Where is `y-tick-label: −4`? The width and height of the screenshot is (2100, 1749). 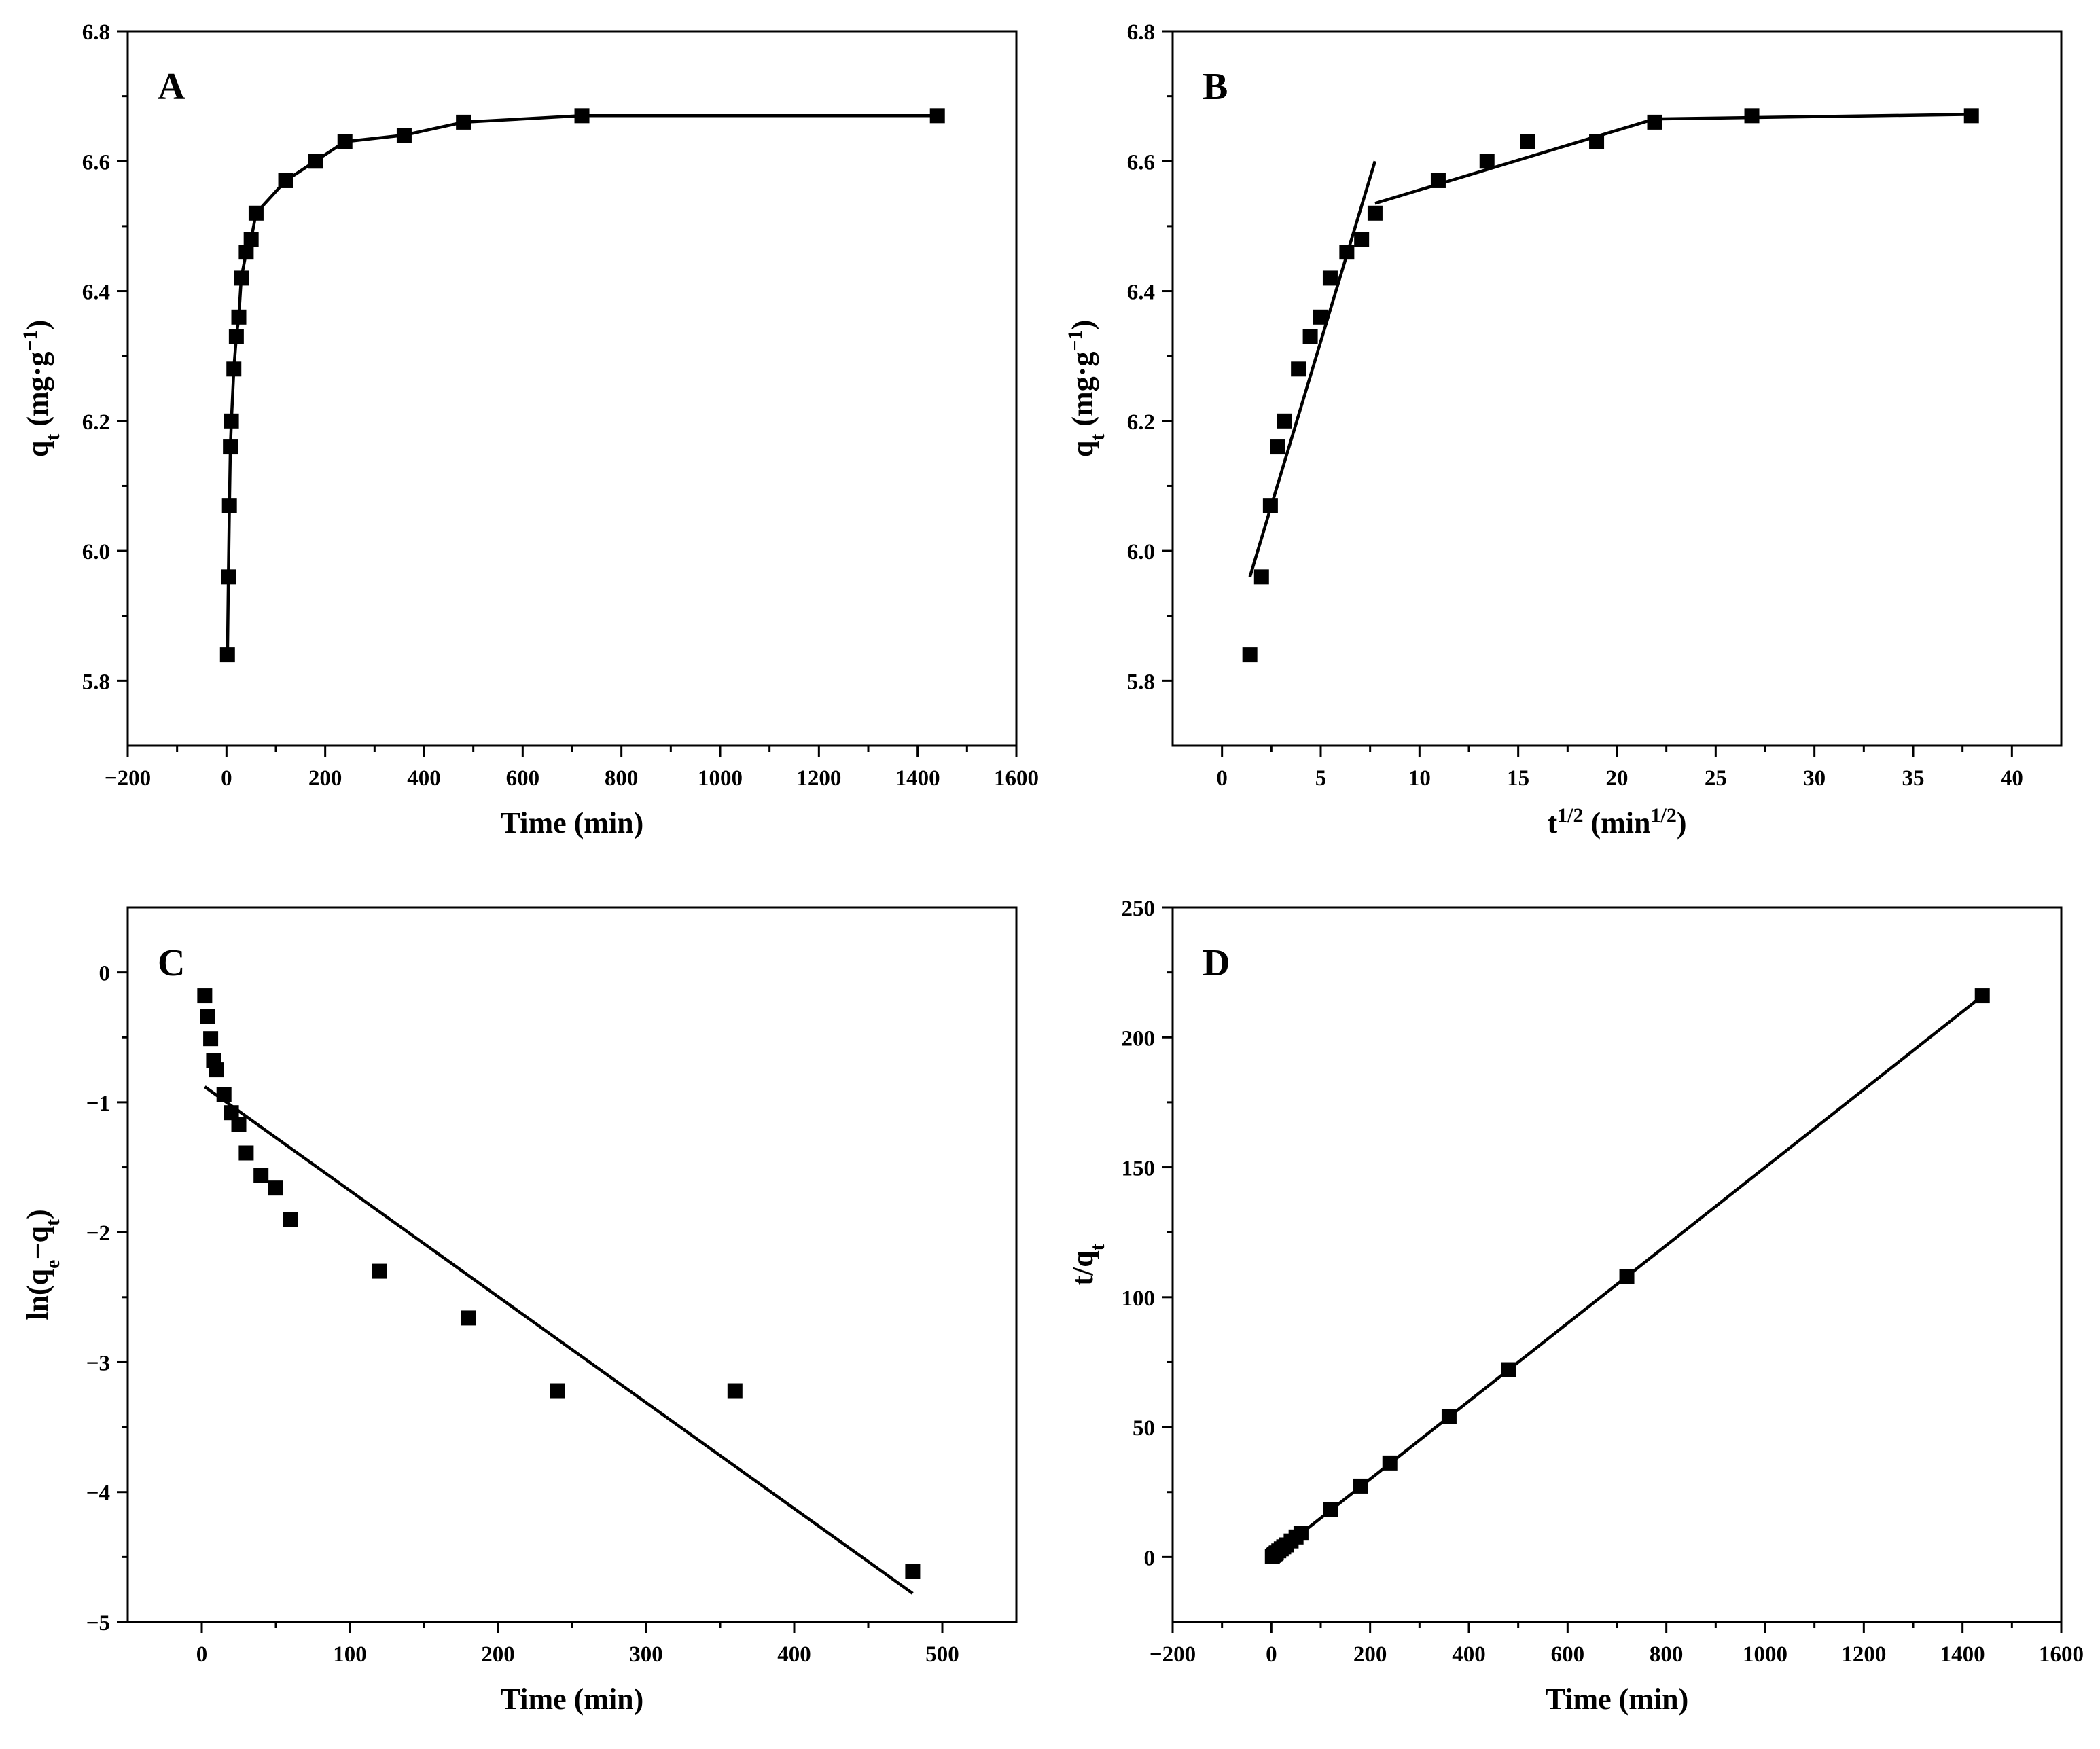
y-tick-label: −4 is located at coordinates (98, 1493).